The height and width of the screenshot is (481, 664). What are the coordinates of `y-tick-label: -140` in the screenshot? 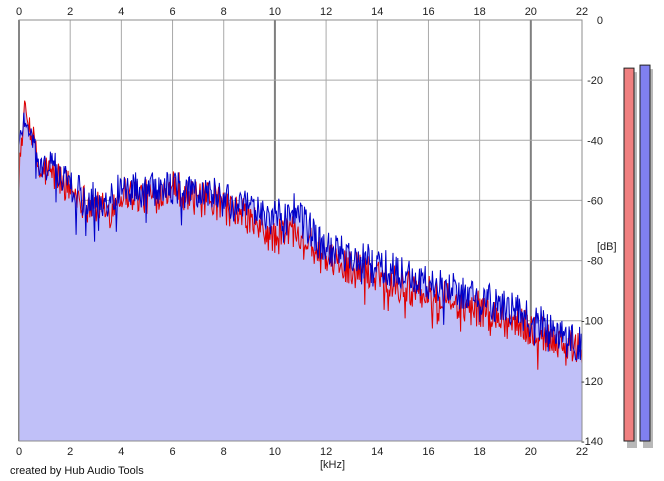 It's located at (592, 442).